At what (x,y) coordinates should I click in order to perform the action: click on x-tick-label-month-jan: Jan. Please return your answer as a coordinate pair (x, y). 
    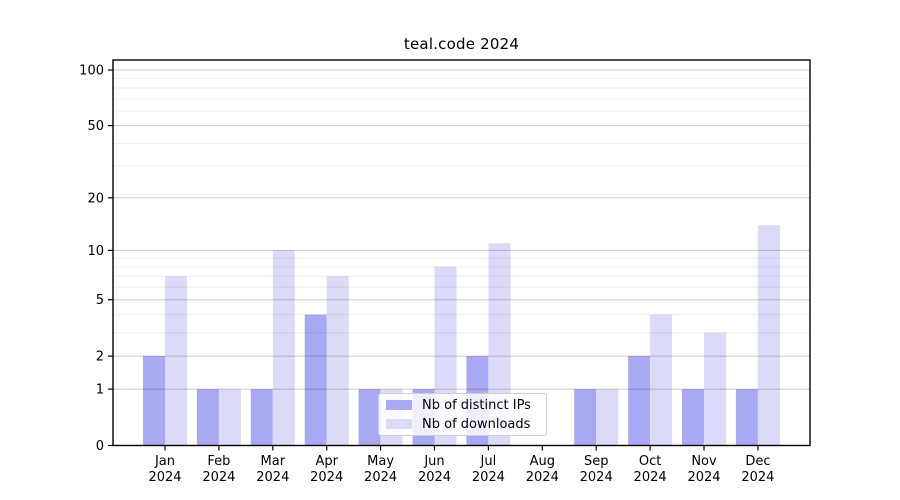
    Looking at the image, I should click on (164, 461).